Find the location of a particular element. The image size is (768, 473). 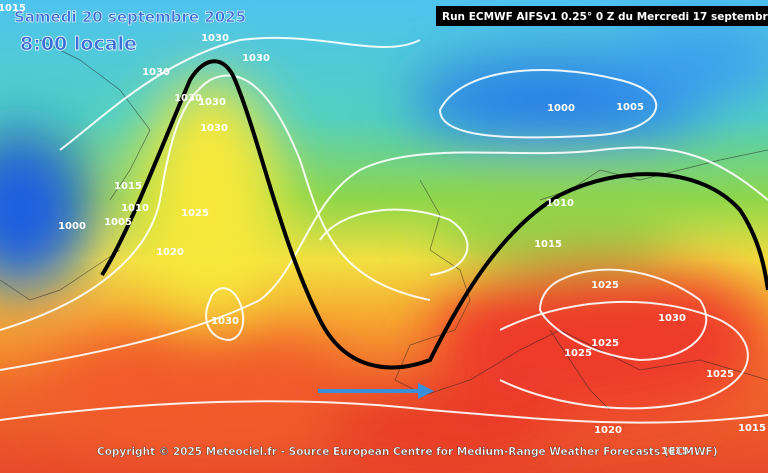

time: 8:00 locale is located at coordinates (78, 44).